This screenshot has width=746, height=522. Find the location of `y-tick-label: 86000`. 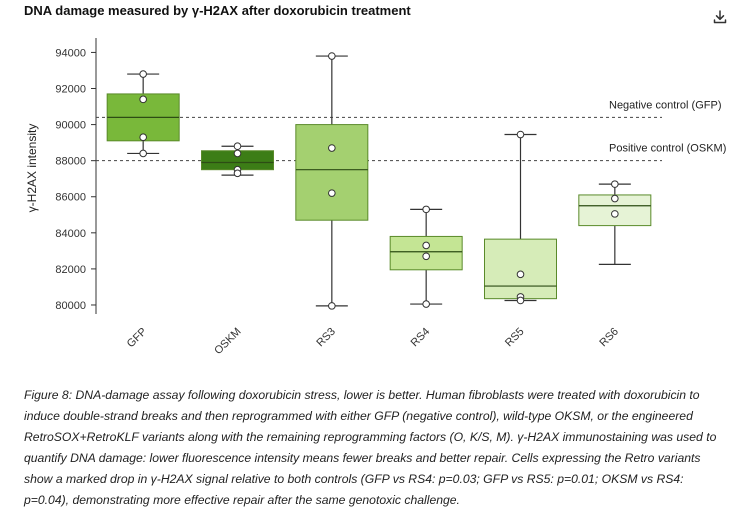

y-tick-label: 86000 is located at coordinates (70, 198).